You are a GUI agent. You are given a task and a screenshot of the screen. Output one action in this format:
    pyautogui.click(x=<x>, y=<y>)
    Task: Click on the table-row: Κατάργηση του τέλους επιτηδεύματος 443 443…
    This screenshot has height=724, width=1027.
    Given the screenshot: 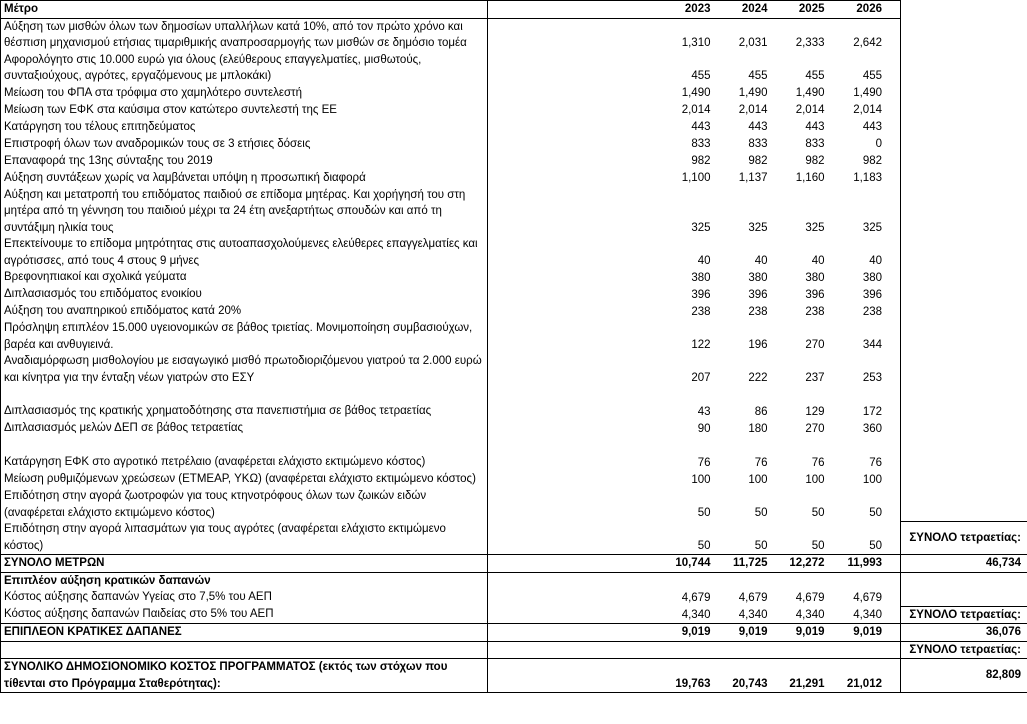 What is the action you would take?
    pyautogui.click(x=513, y=127)
    